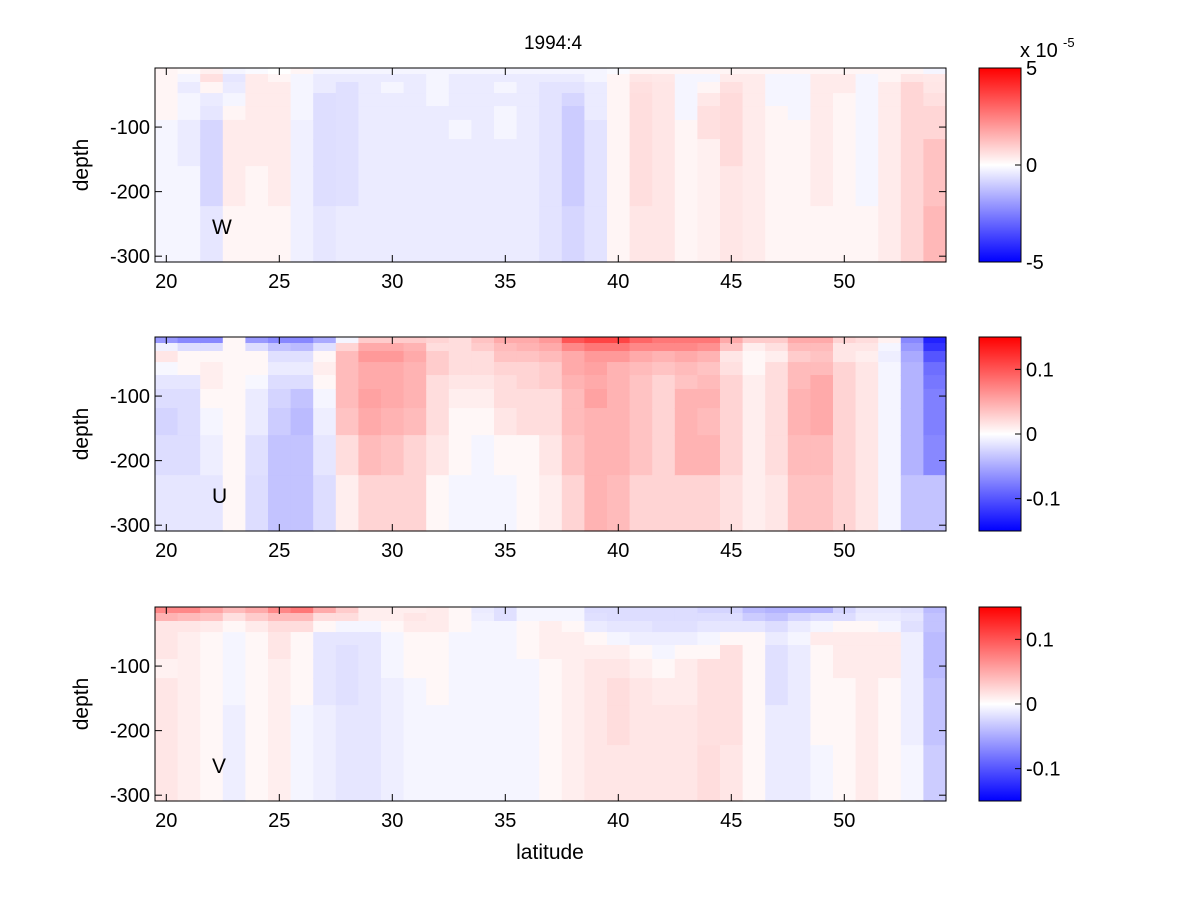 This screenshot has width=1200, height=900. Describe the element at coordinates (1043, 500) in the screenshot. I see `colorbar-tick-label: -0.1` at that location.